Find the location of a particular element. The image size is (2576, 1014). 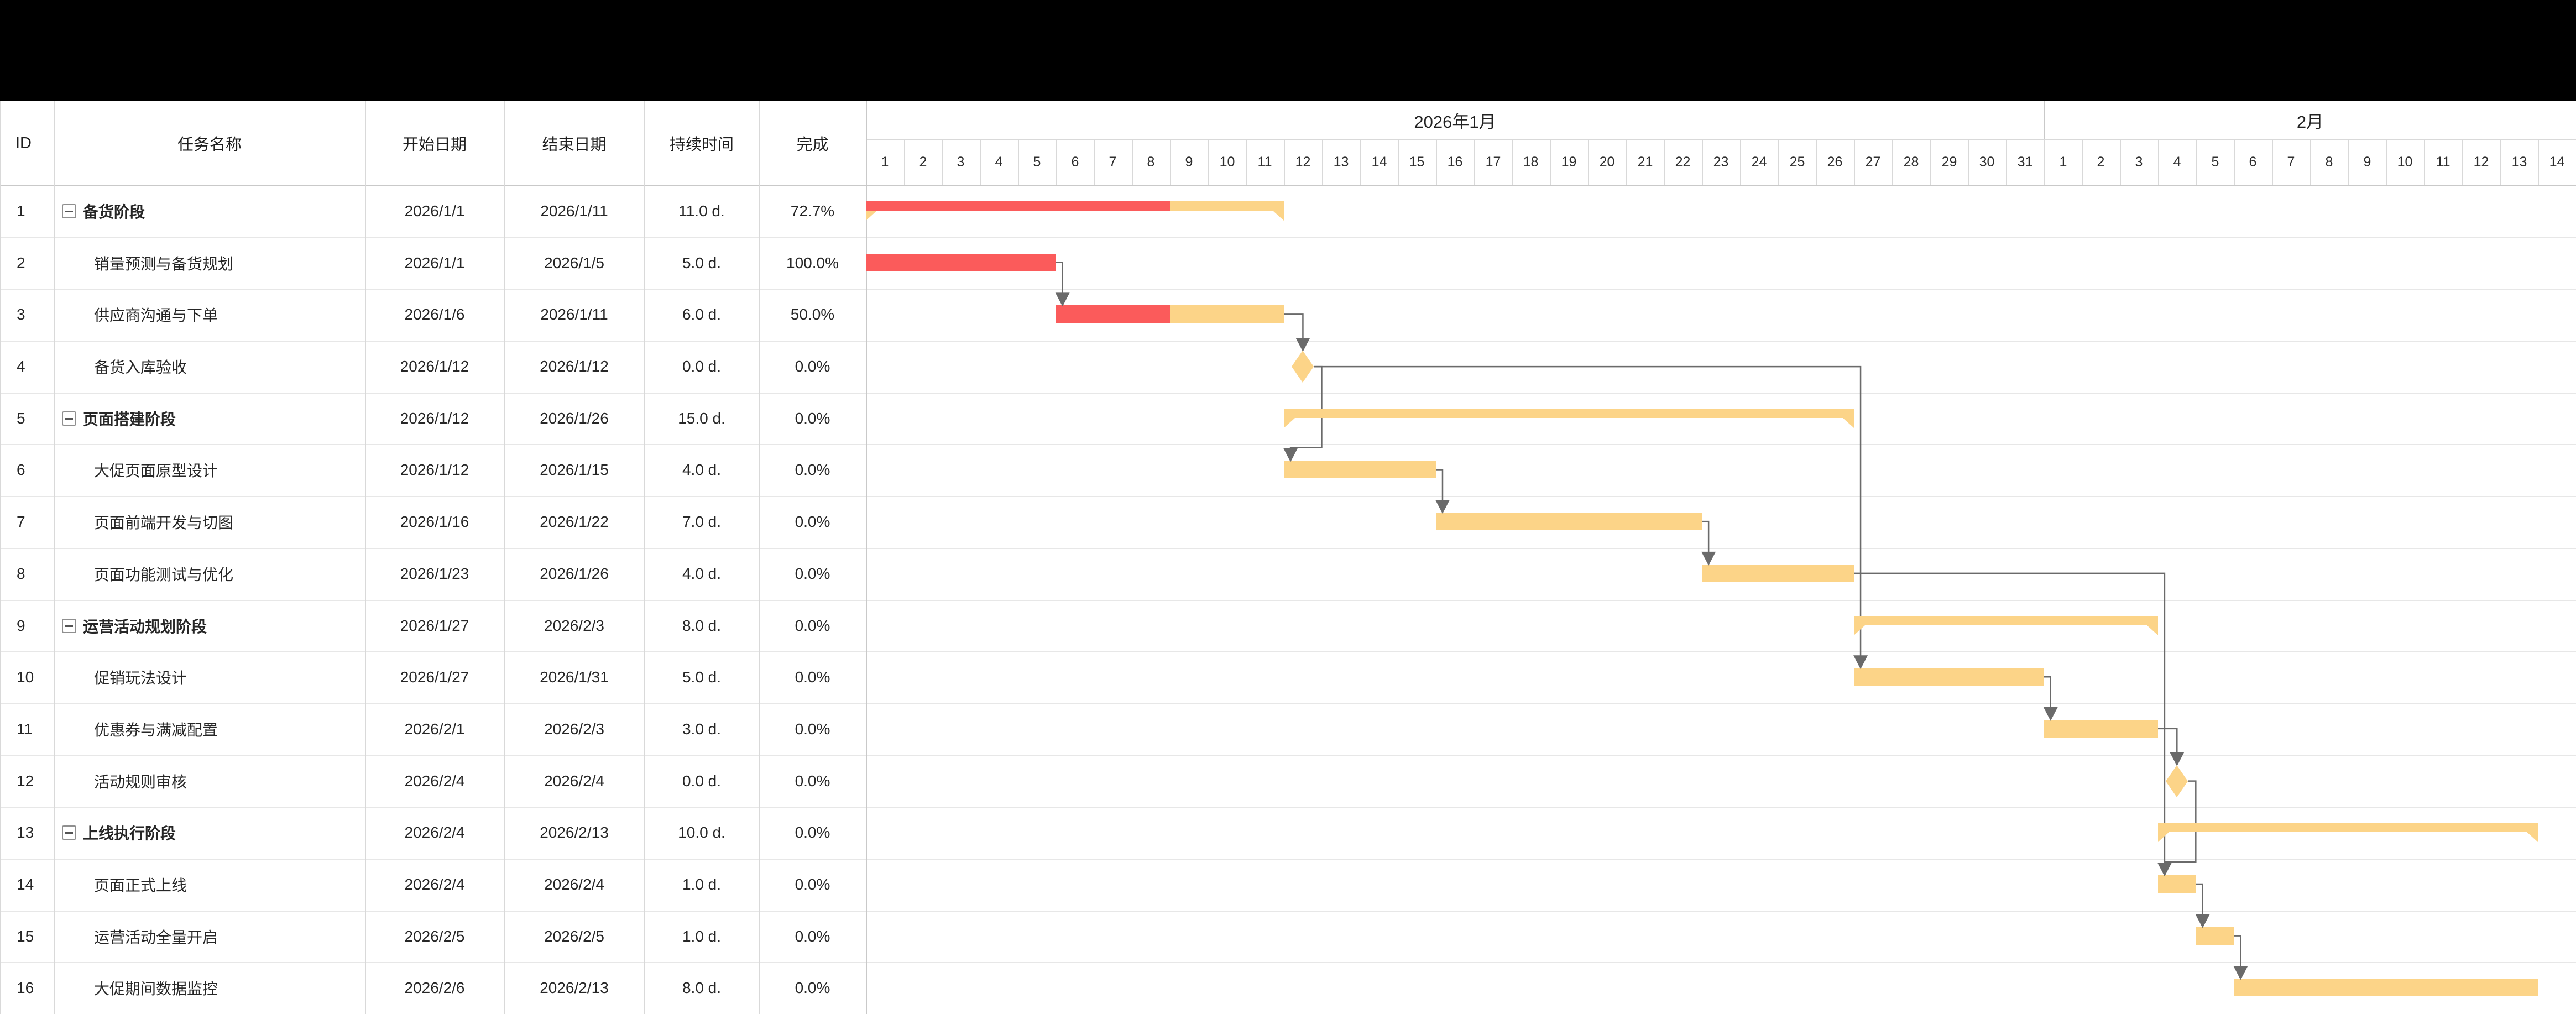

cell-duration: 10.0 d. is located at coordinates (701, 832).